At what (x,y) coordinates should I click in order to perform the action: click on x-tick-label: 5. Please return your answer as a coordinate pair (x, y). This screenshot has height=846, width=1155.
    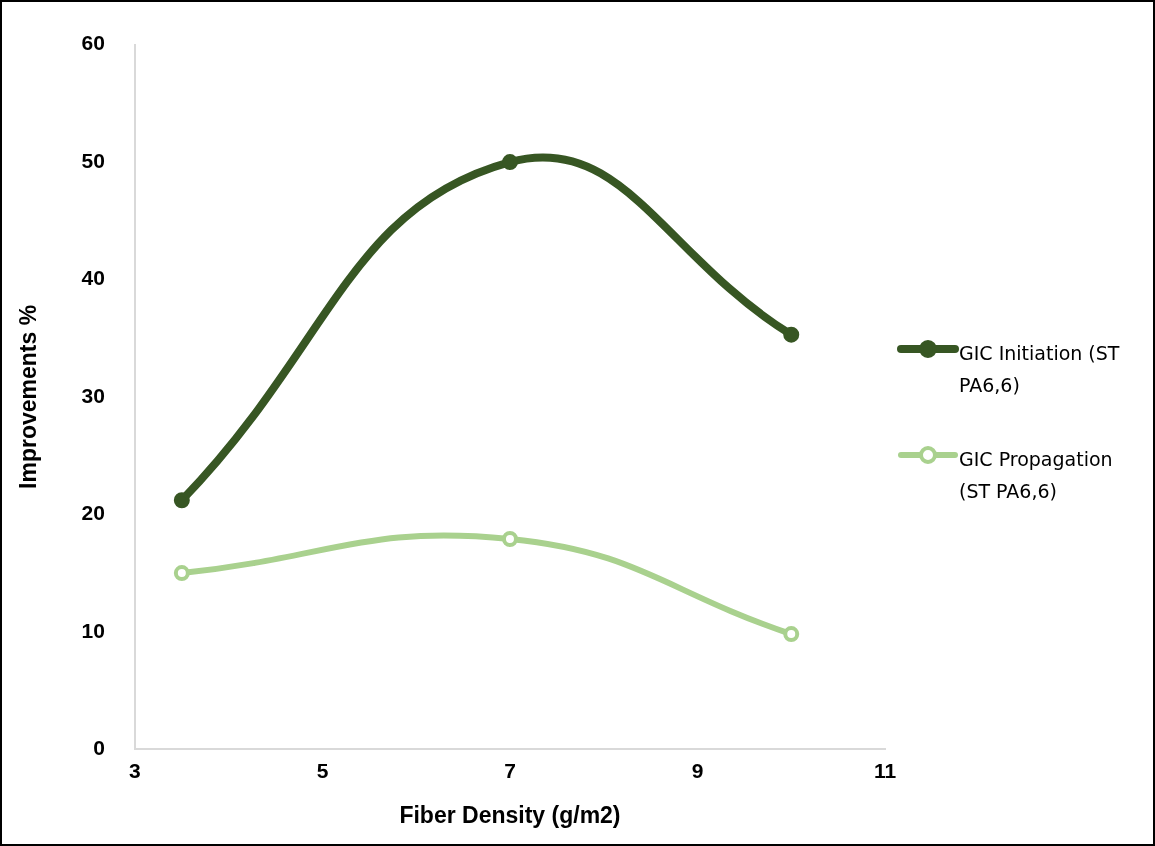
    Looking at the image, I should click on (322, 770).